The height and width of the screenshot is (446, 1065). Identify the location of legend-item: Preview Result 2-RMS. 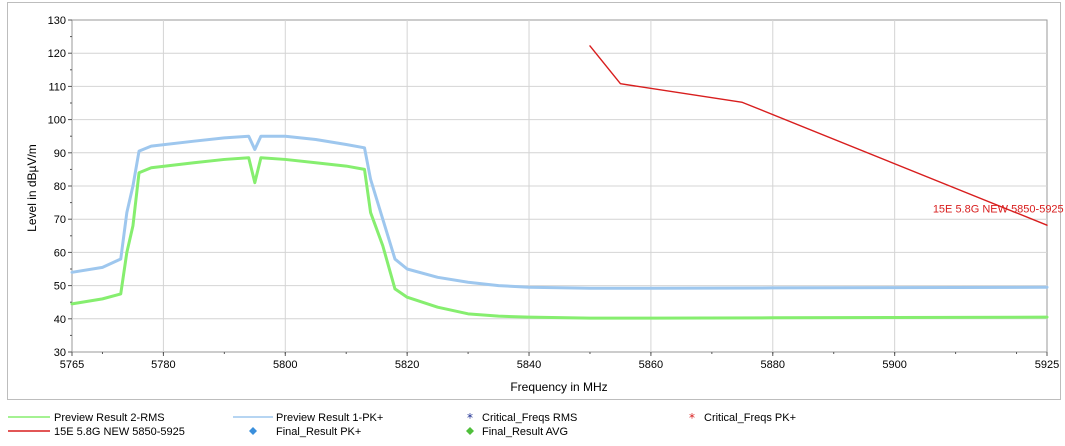
(86, 418).